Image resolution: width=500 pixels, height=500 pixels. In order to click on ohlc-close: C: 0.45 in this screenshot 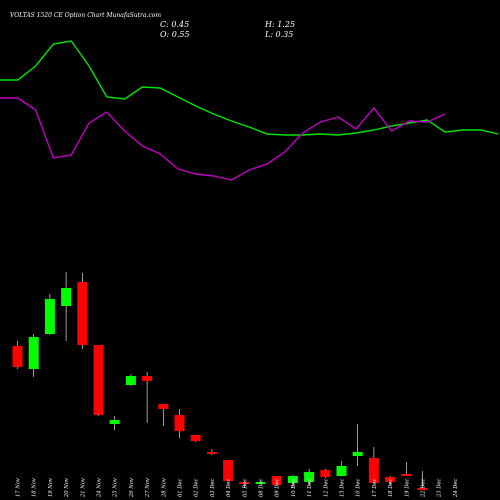, I will do `click(174, 24)`.